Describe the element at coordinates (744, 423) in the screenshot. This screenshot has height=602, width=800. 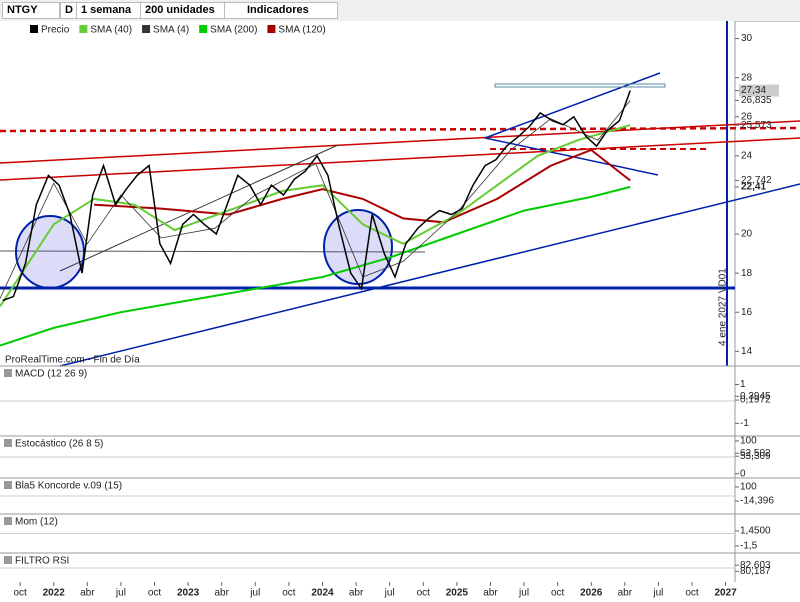
I see `y-tick-label: -1` at that location.